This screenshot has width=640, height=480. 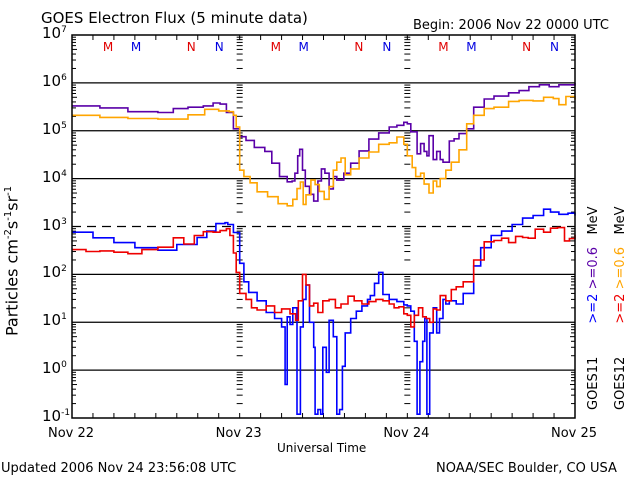 What do you see at coordinates (64, 125) in the screenshot?
I see `y-tick-exponent: 5` at bounding box center [64, 125].